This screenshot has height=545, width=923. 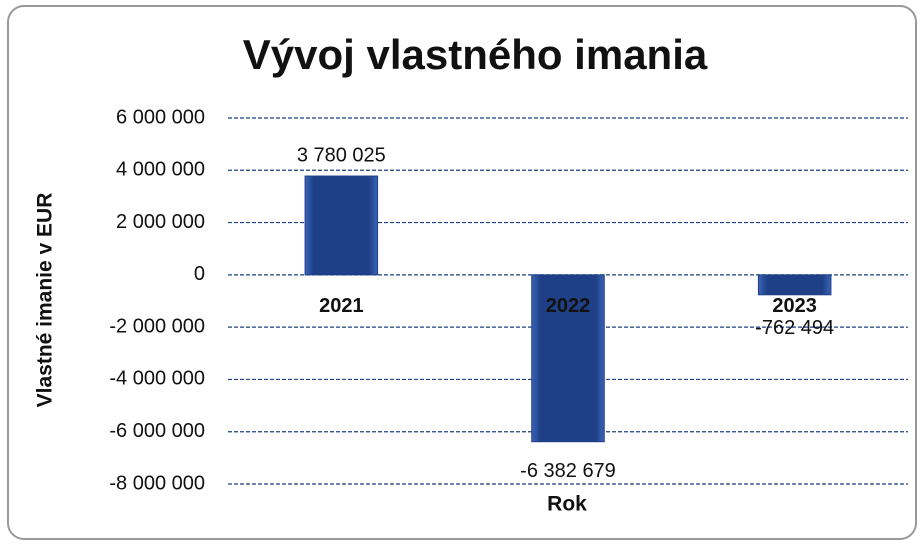 What do you see at coordinates (157, 483) in the screenshot?
I see `y-tick-label: -8 000 000` at bounding box center [157, 483].